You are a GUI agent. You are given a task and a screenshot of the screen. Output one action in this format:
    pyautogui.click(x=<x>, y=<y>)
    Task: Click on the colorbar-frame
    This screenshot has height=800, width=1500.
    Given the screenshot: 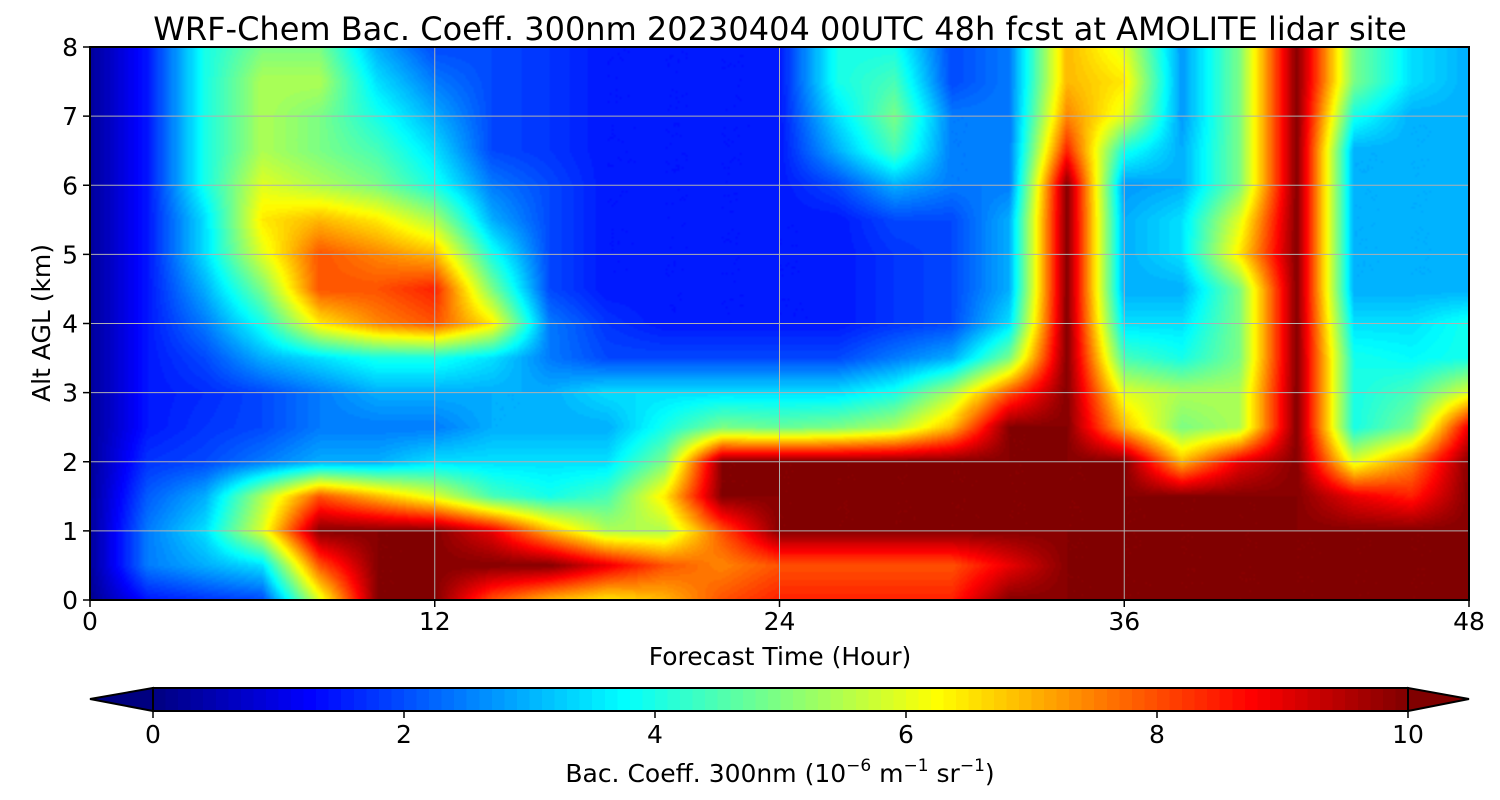 What is the action you would take?
    pyautogui.click(x=780, y=699)
    